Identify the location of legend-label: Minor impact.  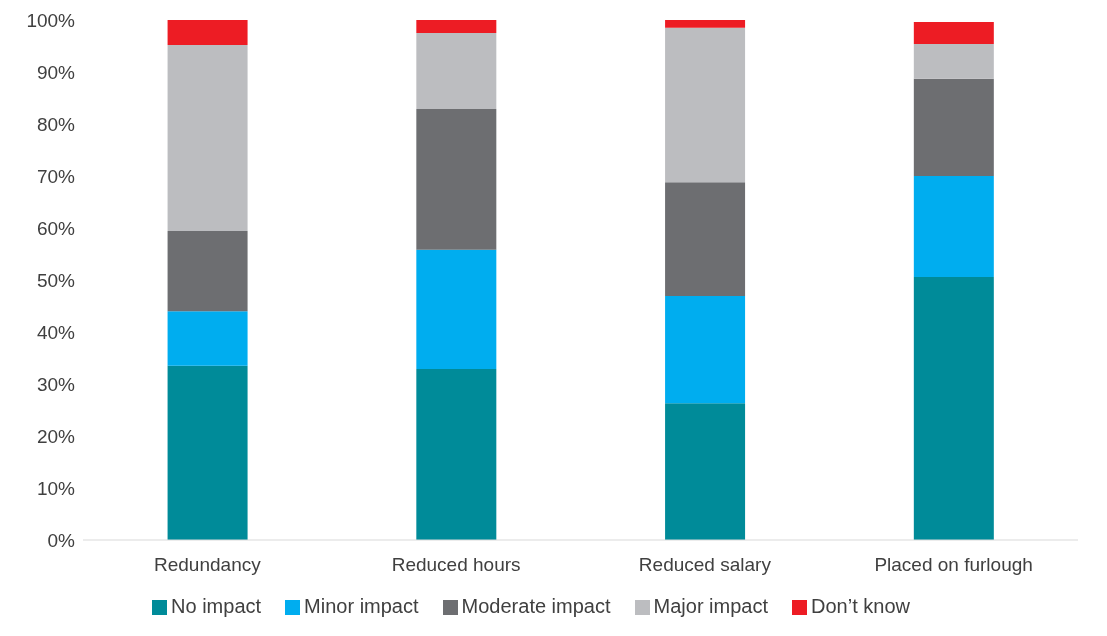
(361, 606).